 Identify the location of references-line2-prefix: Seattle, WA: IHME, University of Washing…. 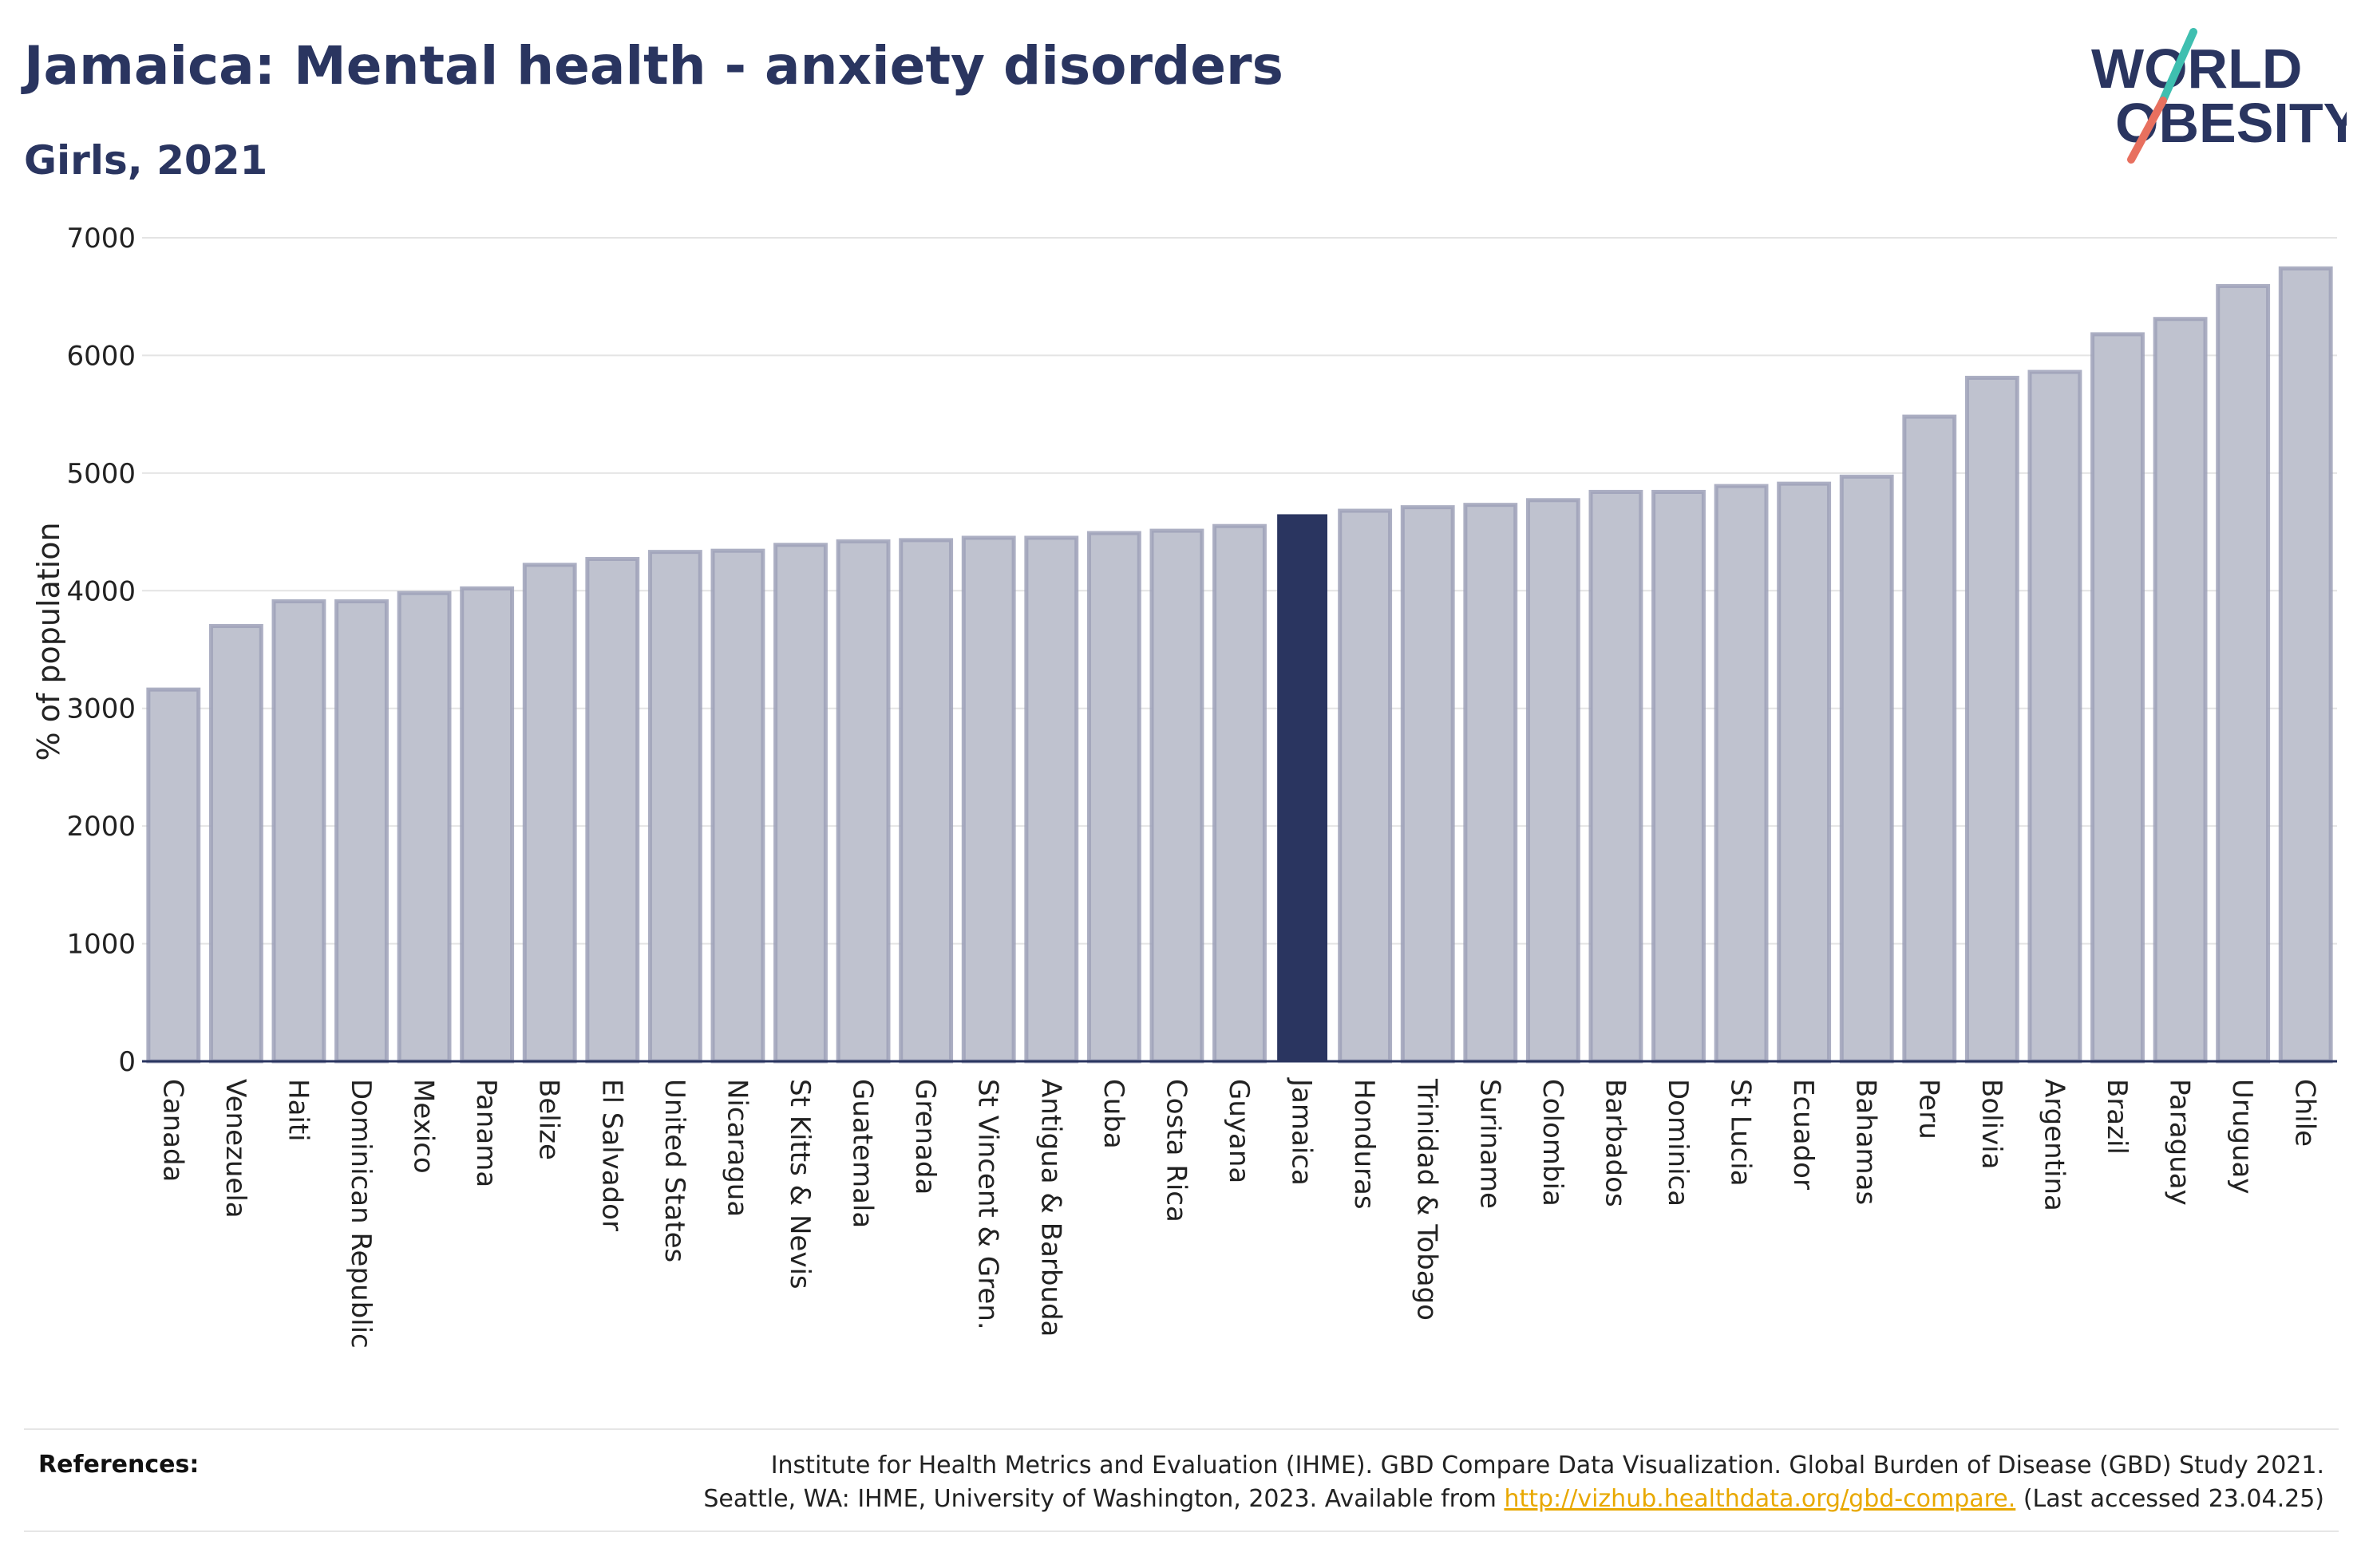
(1104, 1499).